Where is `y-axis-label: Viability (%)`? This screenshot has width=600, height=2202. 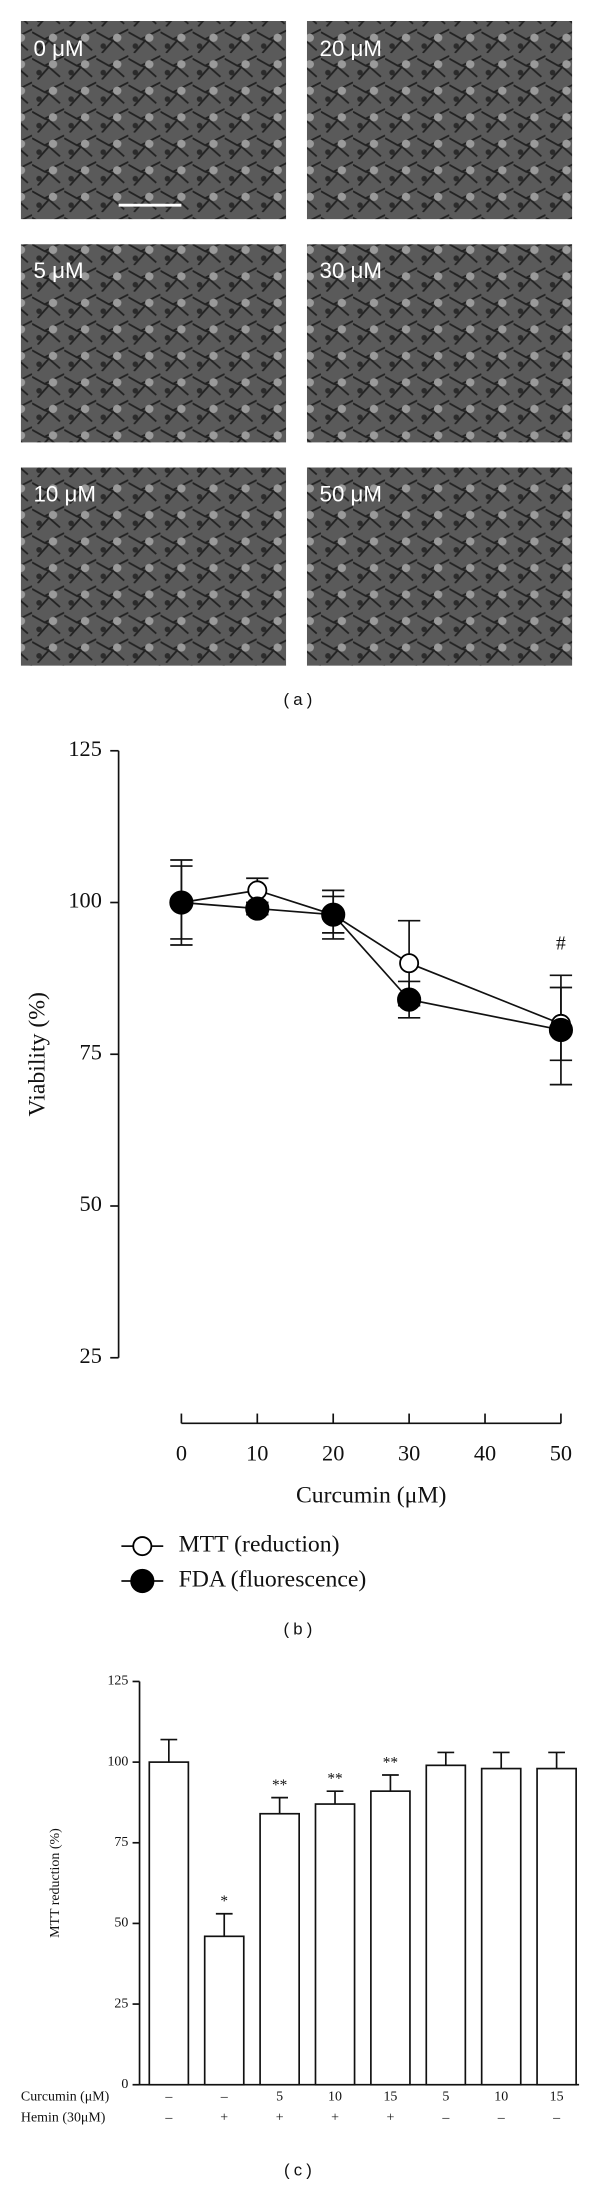
y-axis-label: Viability (%) is located at coordinates (38, 1054).